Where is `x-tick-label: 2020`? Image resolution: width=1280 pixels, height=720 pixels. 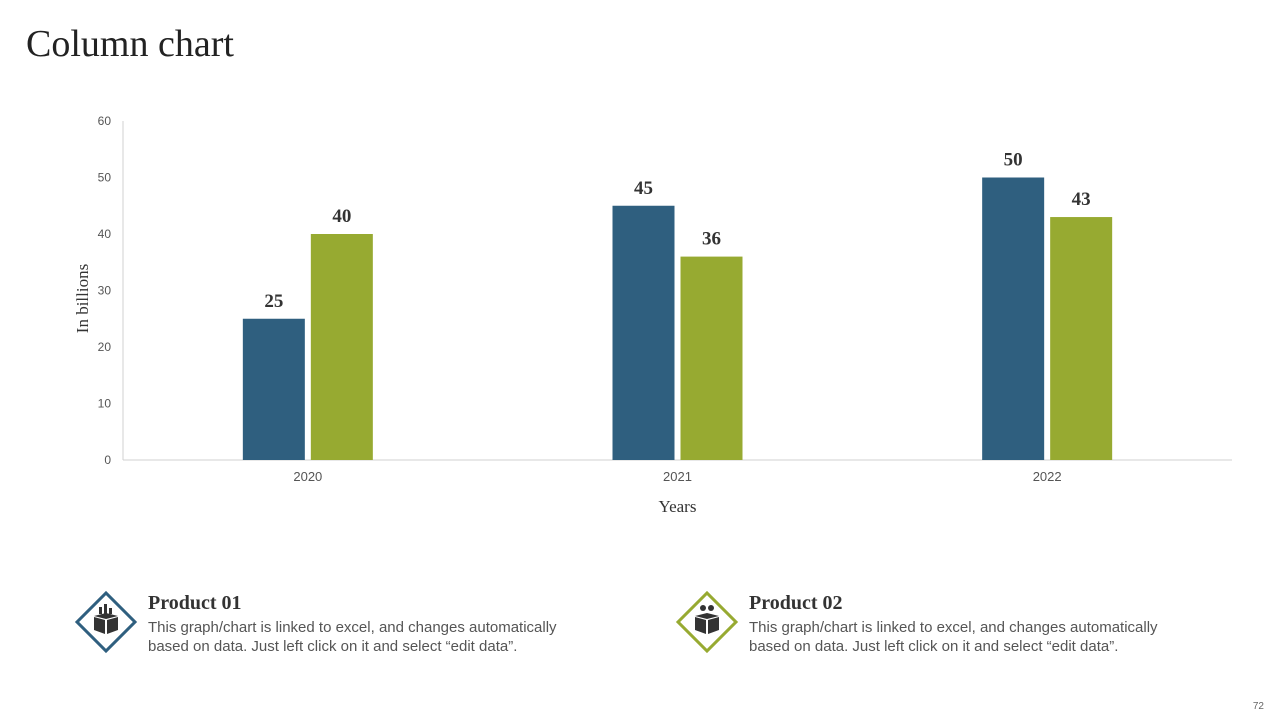 x-tick-label: 2020 is located at coordinates (307, 476).